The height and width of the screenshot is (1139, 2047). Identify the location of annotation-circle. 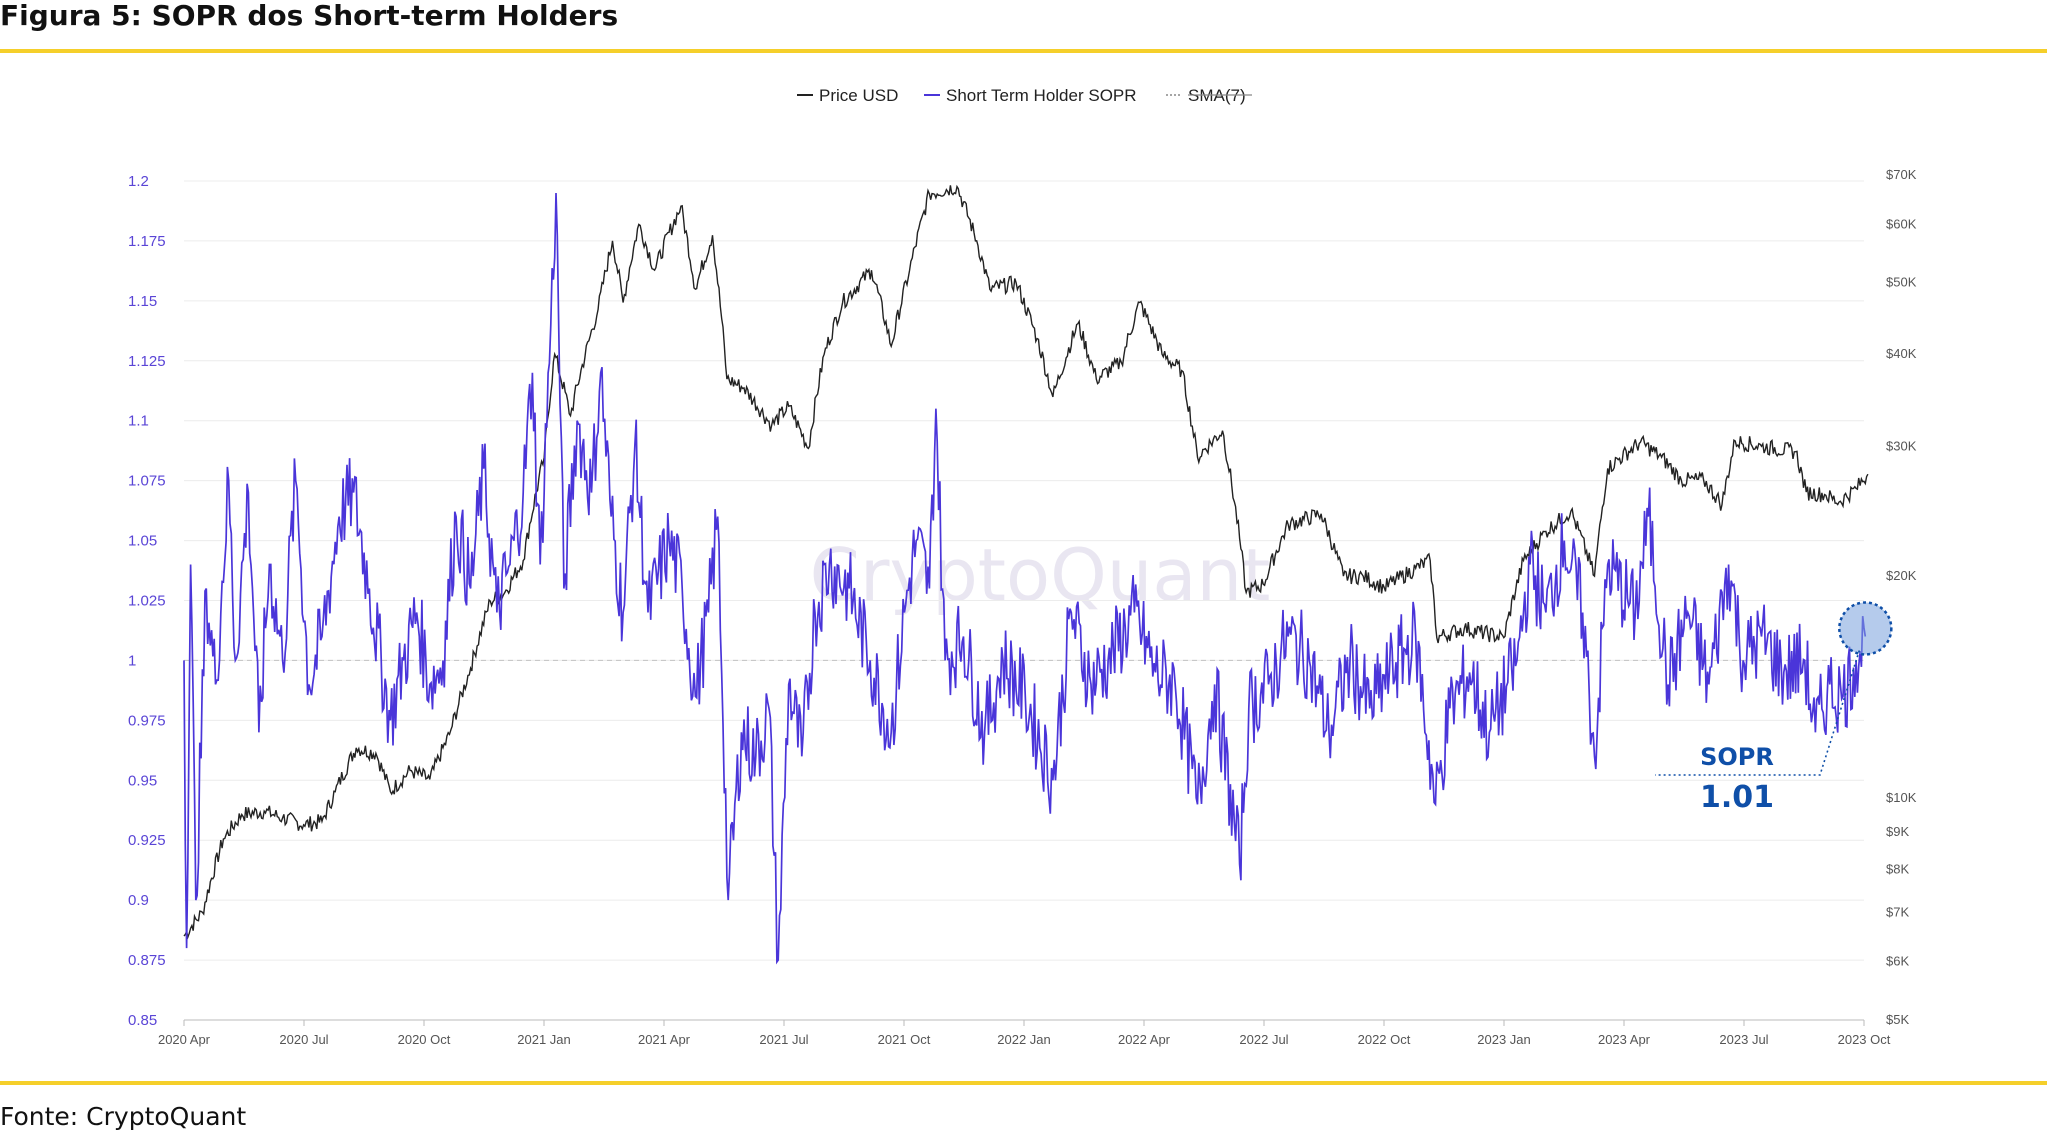
(1865, 628).